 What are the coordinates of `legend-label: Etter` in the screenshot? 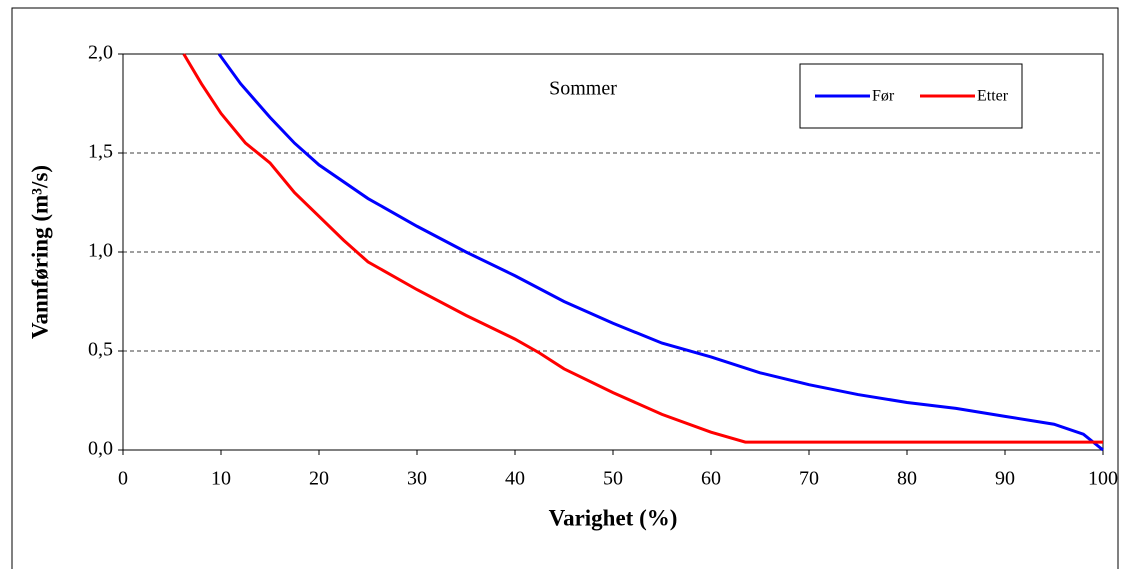 It's located at (993, 96).